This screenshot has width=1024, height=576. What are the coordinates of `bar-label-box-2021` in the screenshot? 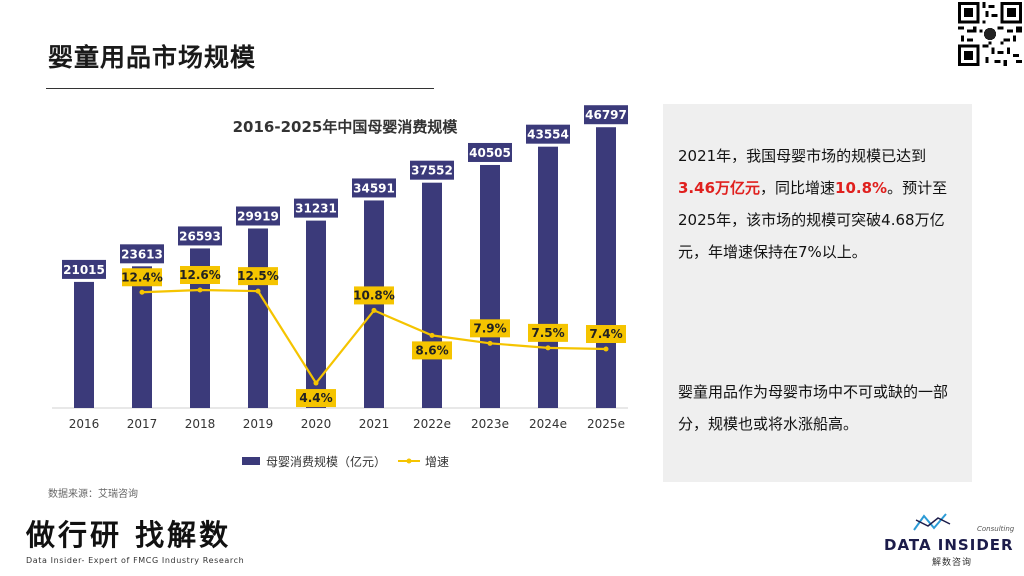 It's located at (374, 188).